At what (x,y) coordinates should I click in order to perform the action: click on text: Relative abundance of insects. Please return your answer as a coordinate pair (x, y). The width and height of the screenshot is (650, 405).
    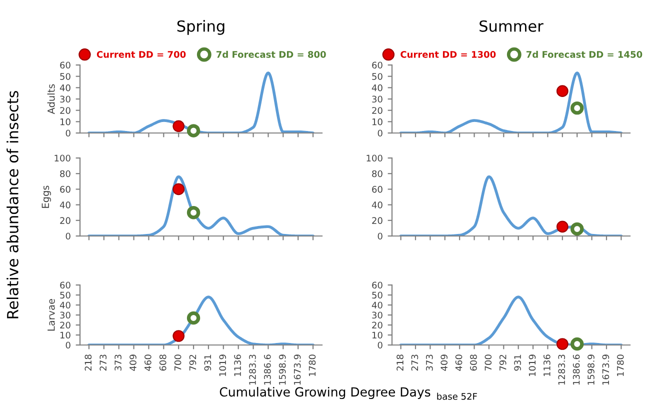
    Looking at the image, I should click on (12, 204).